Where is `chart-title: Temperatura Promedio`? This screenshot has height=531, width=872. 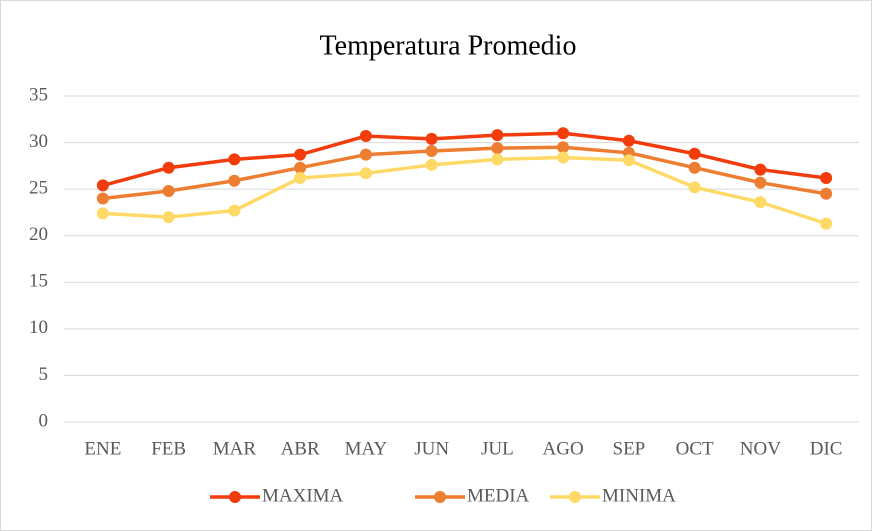 chart-title: Temperatura Promedio is located at coordinates (448, 45).